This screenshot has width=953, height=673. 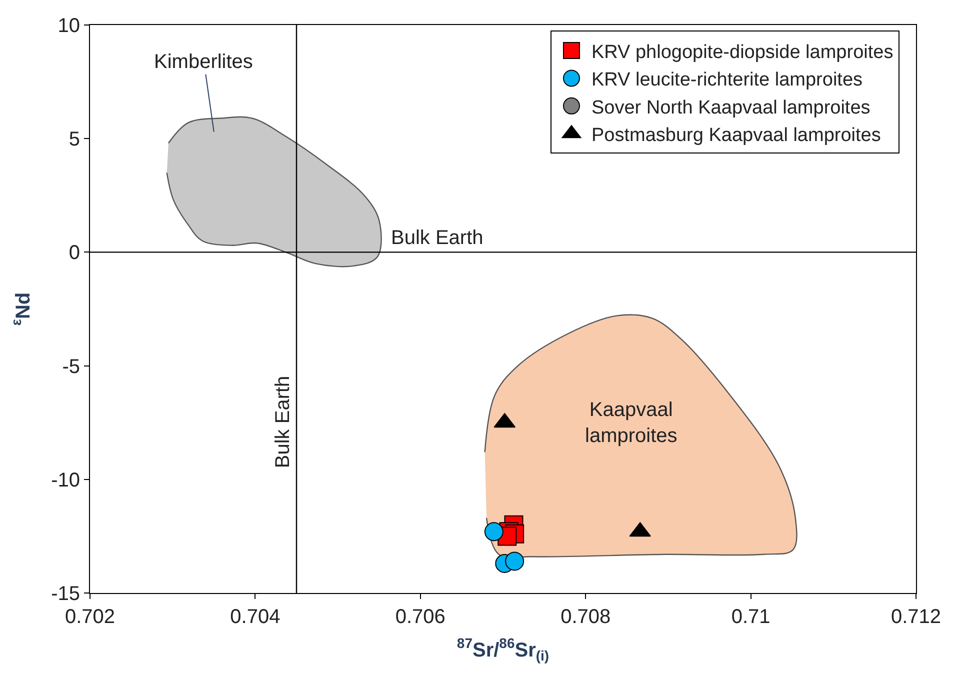 I want to click on y-tick-label: 10, so click(x=69, y=26).